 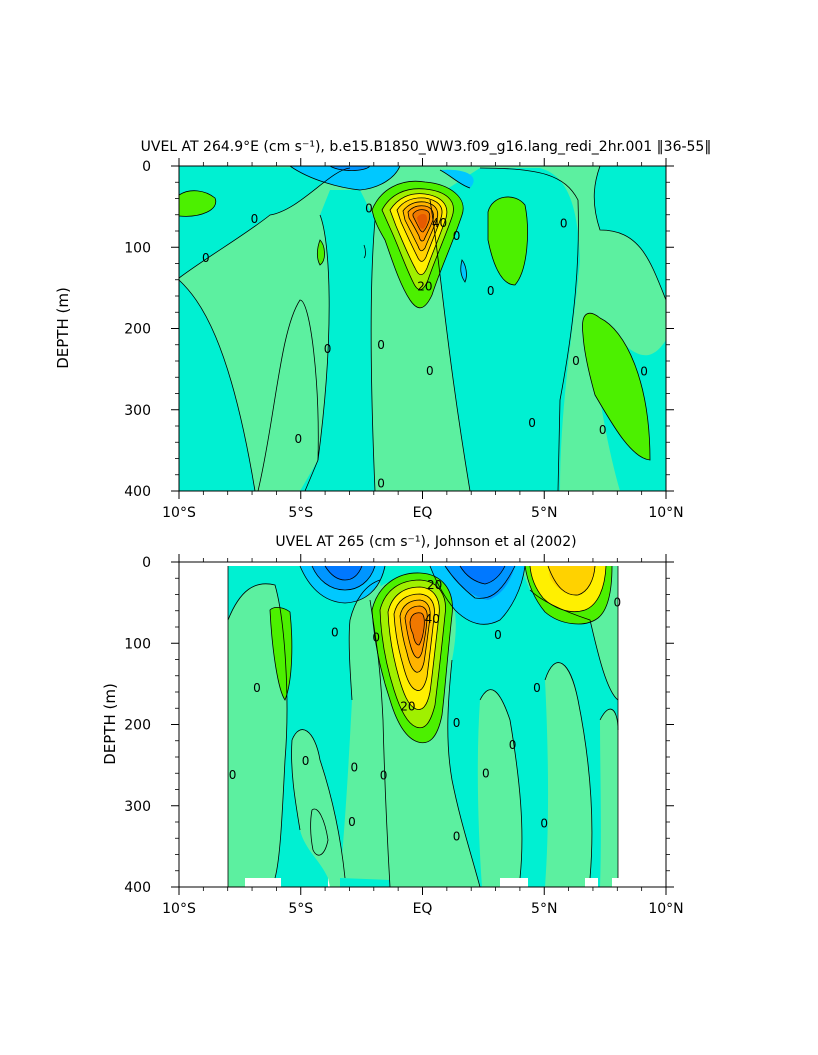 What do you see at coordinates (300, 909) in the screenshot?
I see `bottom-x-tick-label: 5°S` at bounding box center [300, 909].